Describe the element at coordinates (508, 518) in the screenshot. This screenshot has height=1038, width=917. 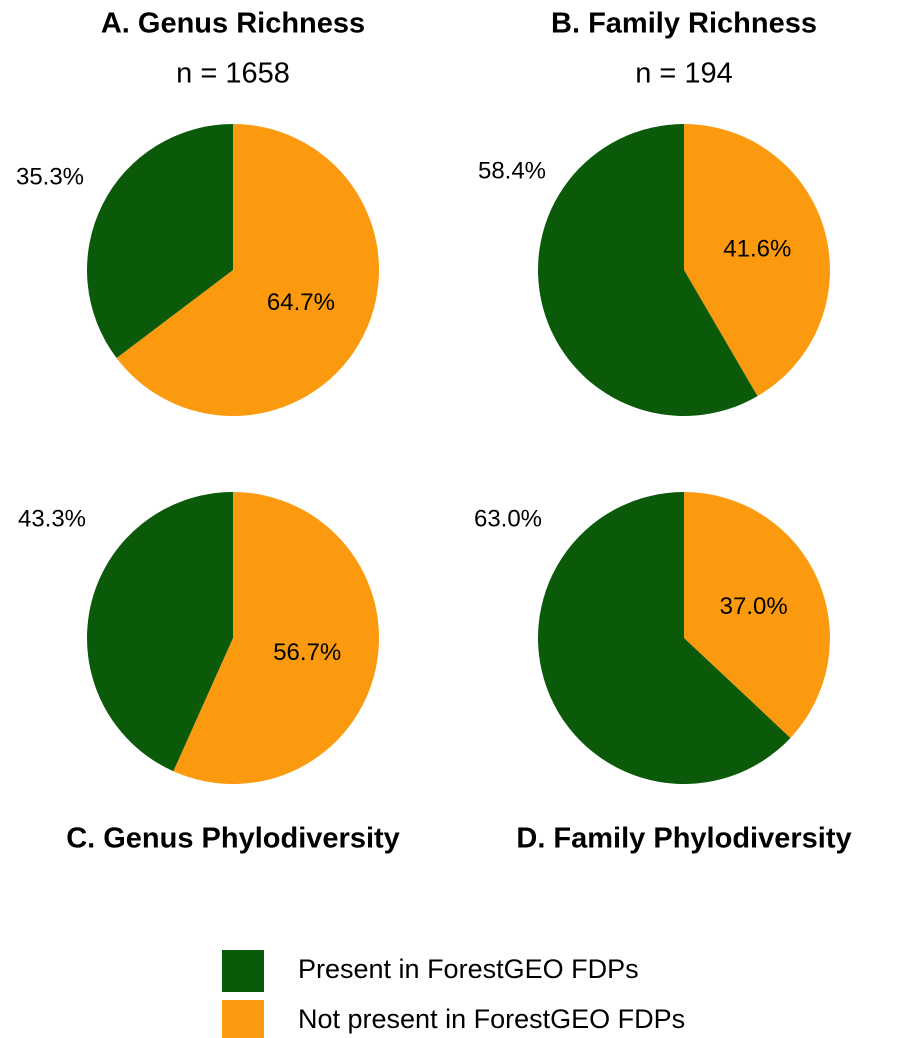
I see `data-label: 63.0%` at that location.